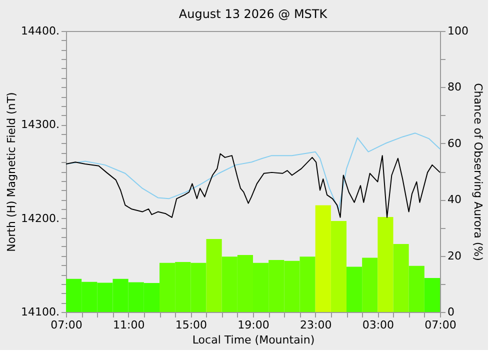  Describe the element at coordinates (458, 31) in the screenshot. I see `y2-tick-label: 100` at that location.